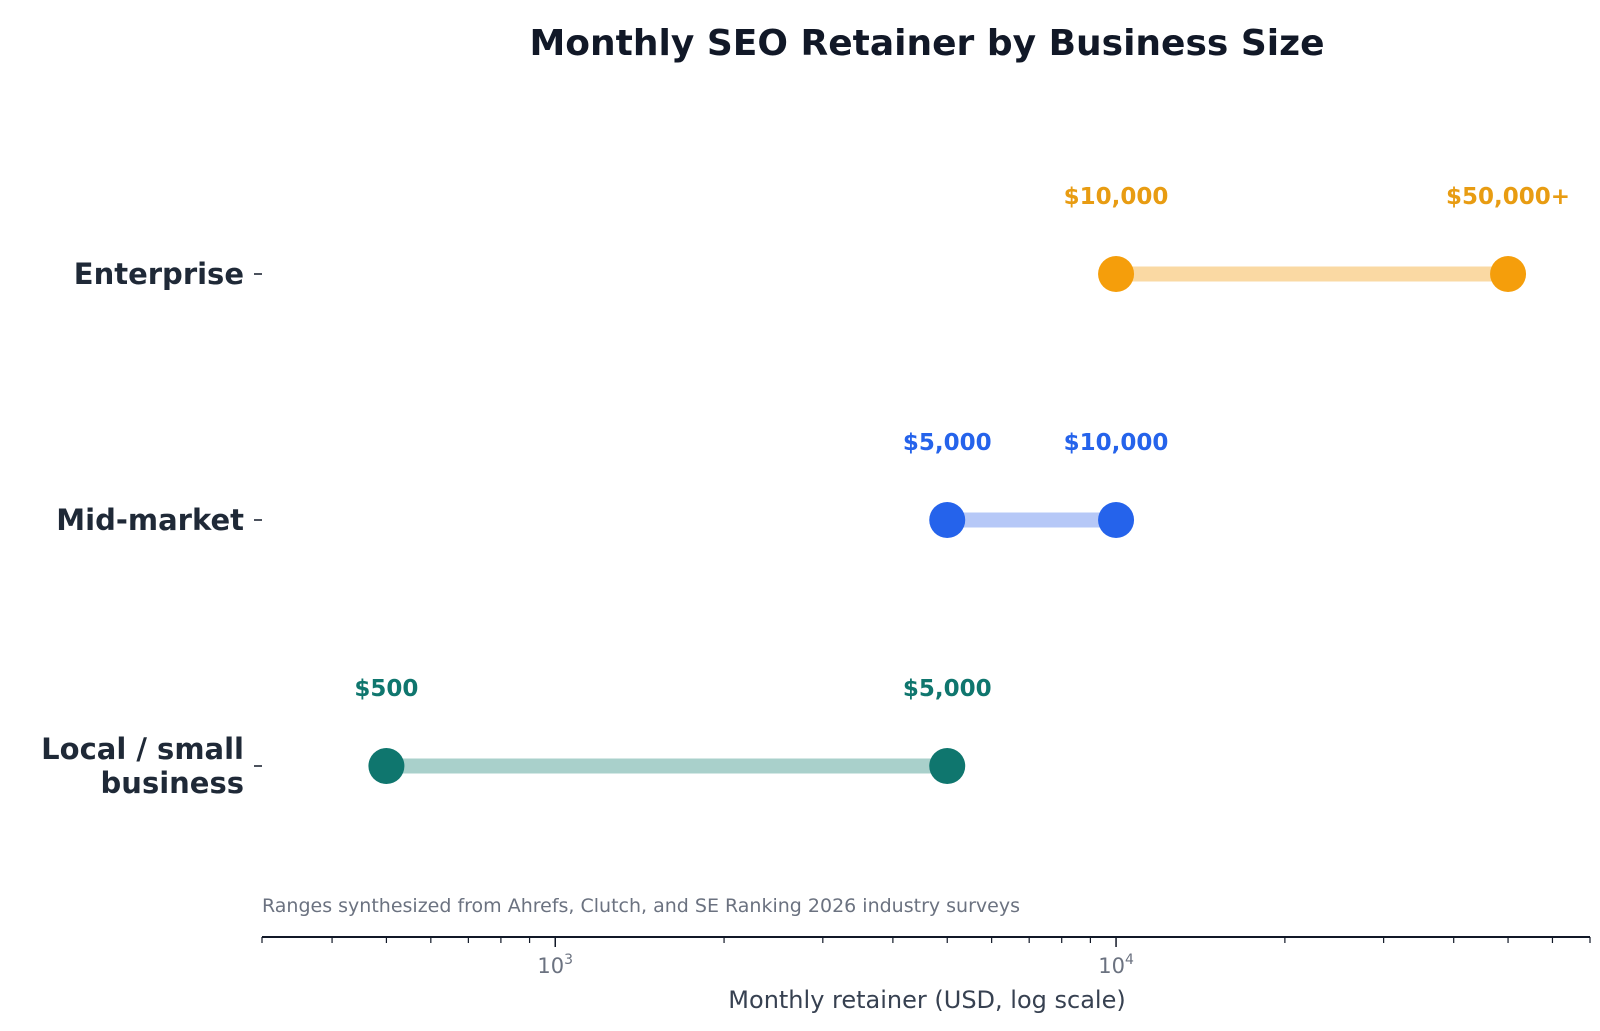 This screenshot has height=1031, width=1600. What do you see at coordinates (555, 965) in the screenshot?
I see `x-tick-label: 103` at bounding box center [555, 965].